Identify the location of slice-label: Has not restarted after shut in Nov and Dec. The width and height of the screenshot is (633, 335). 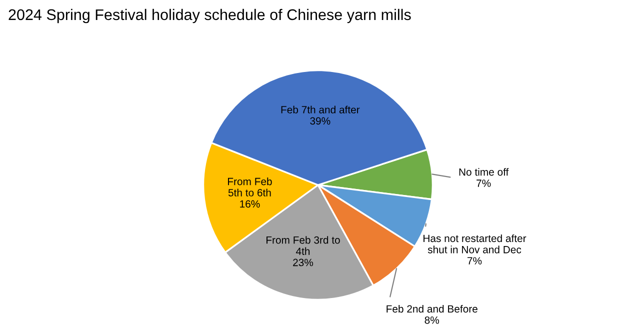
(475, 244).